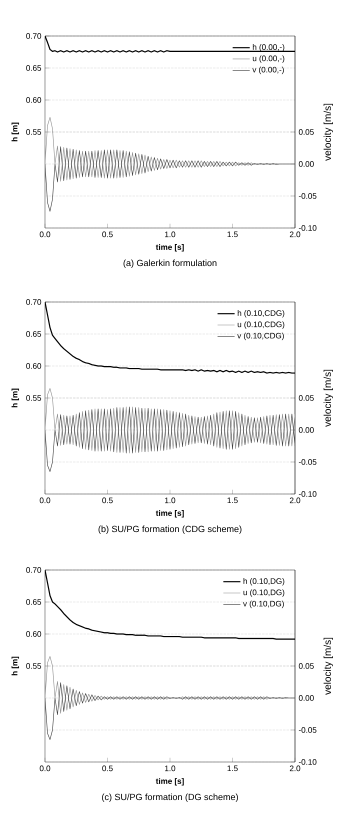 The height and width of the screenshot is (818, 346). What do you see at coordinates (268, 48) in the screenshot?
I see `legend-label: h (0.00,-)` at bounding box center [268, 48].